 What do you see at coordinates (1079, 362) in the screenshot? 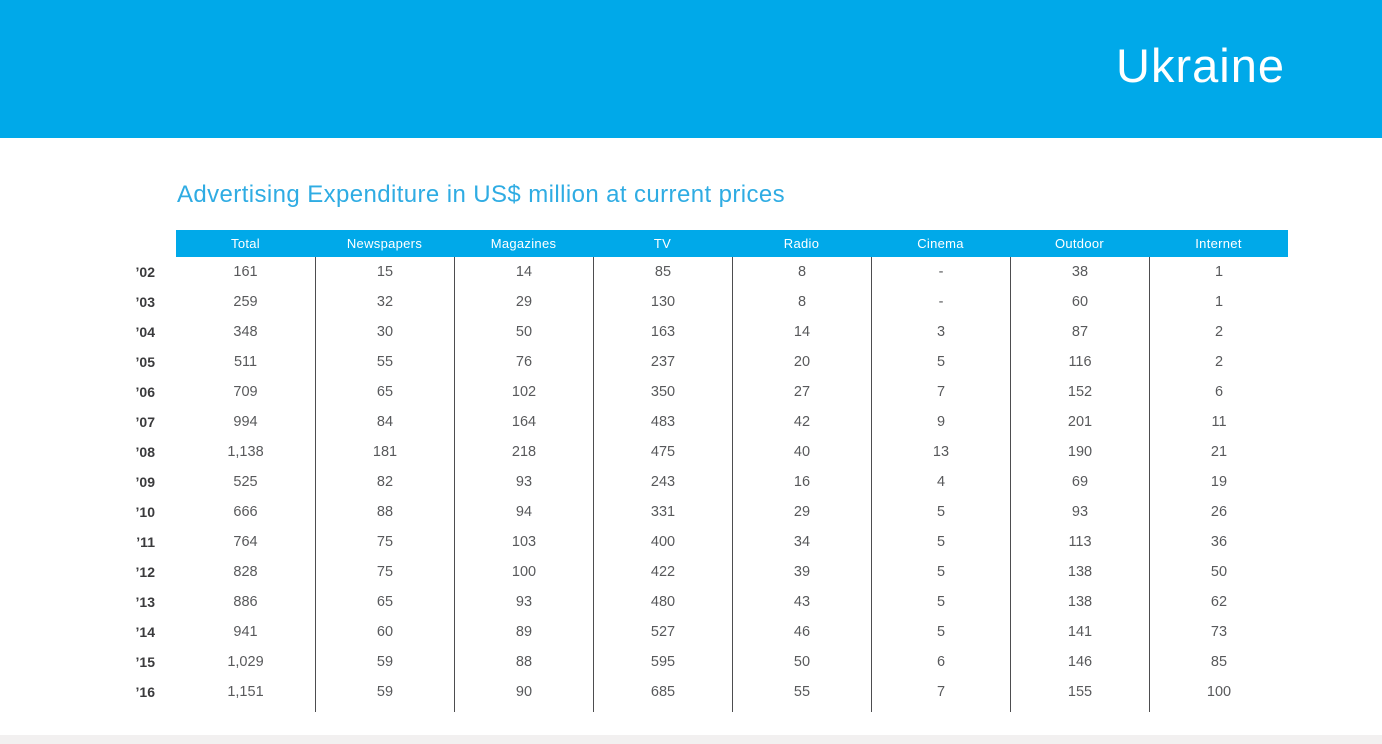
I see `table-cell: 116` at bounding box center [1079, 362].